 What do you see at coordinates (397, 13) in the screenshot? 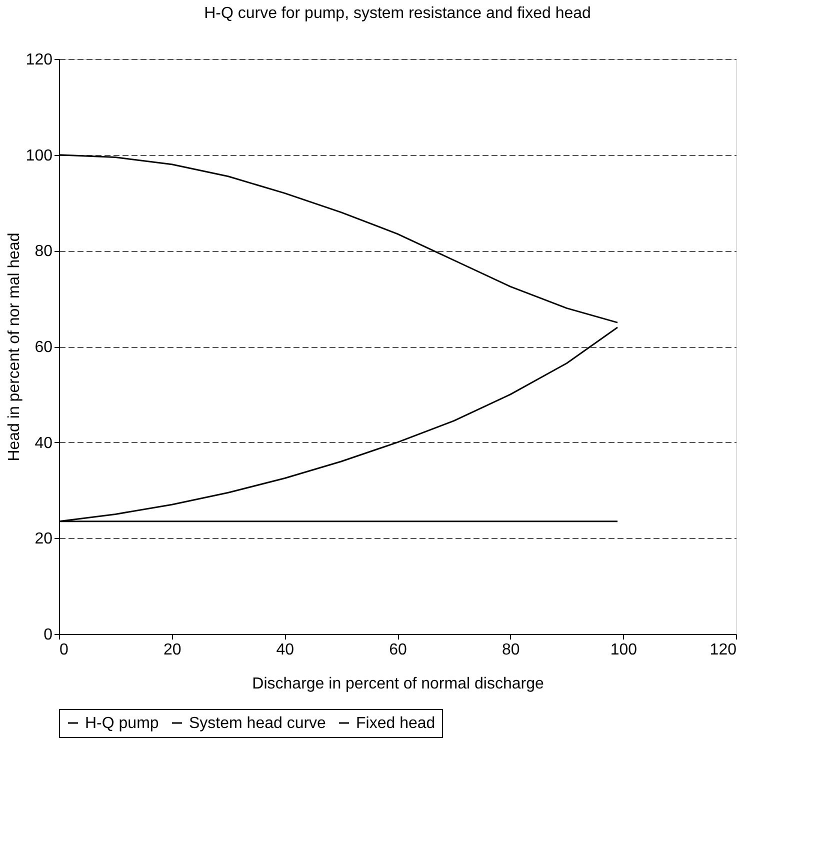
I see `chart-title: H-Q curve for pump, system resistance and fixed head` at bounding box center [397, 13].